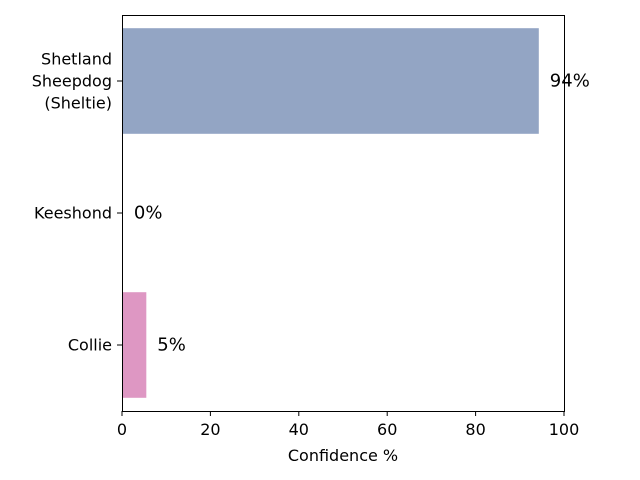 This screenshot has height=480, width=640. Describe the element at coordinates (348, 425) in the screenshot. I see `x-axis-ticks: 0 20 40 60 80 100` at that location.